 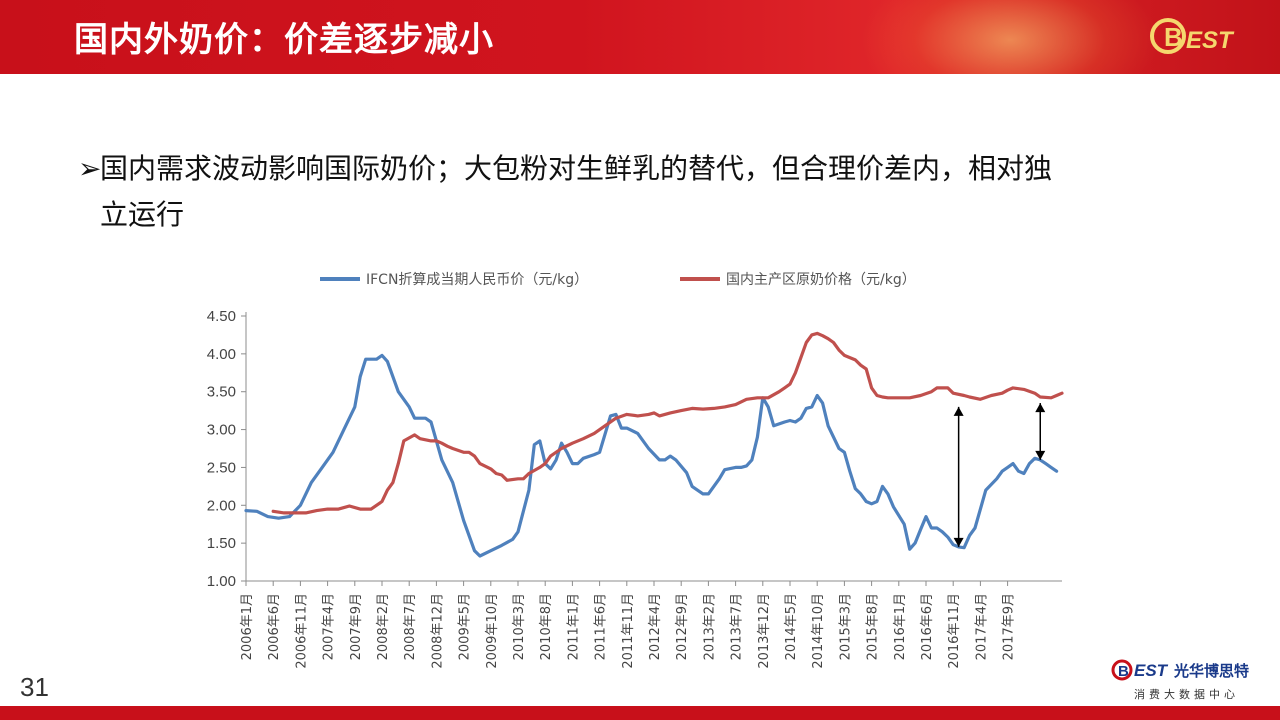 I want to click on x-tick-label: 2007年9月, so click(x=356, y=626).